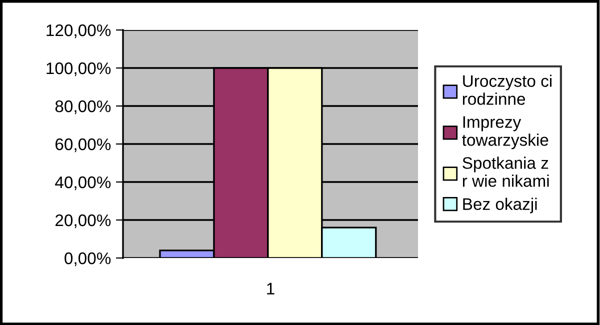 The height and width of the screenshot is (325, 600). Describe the element at coordinates (505, 171) in the screenshot. I see `legend-label: Spotkania z r wie nikami` at that location.